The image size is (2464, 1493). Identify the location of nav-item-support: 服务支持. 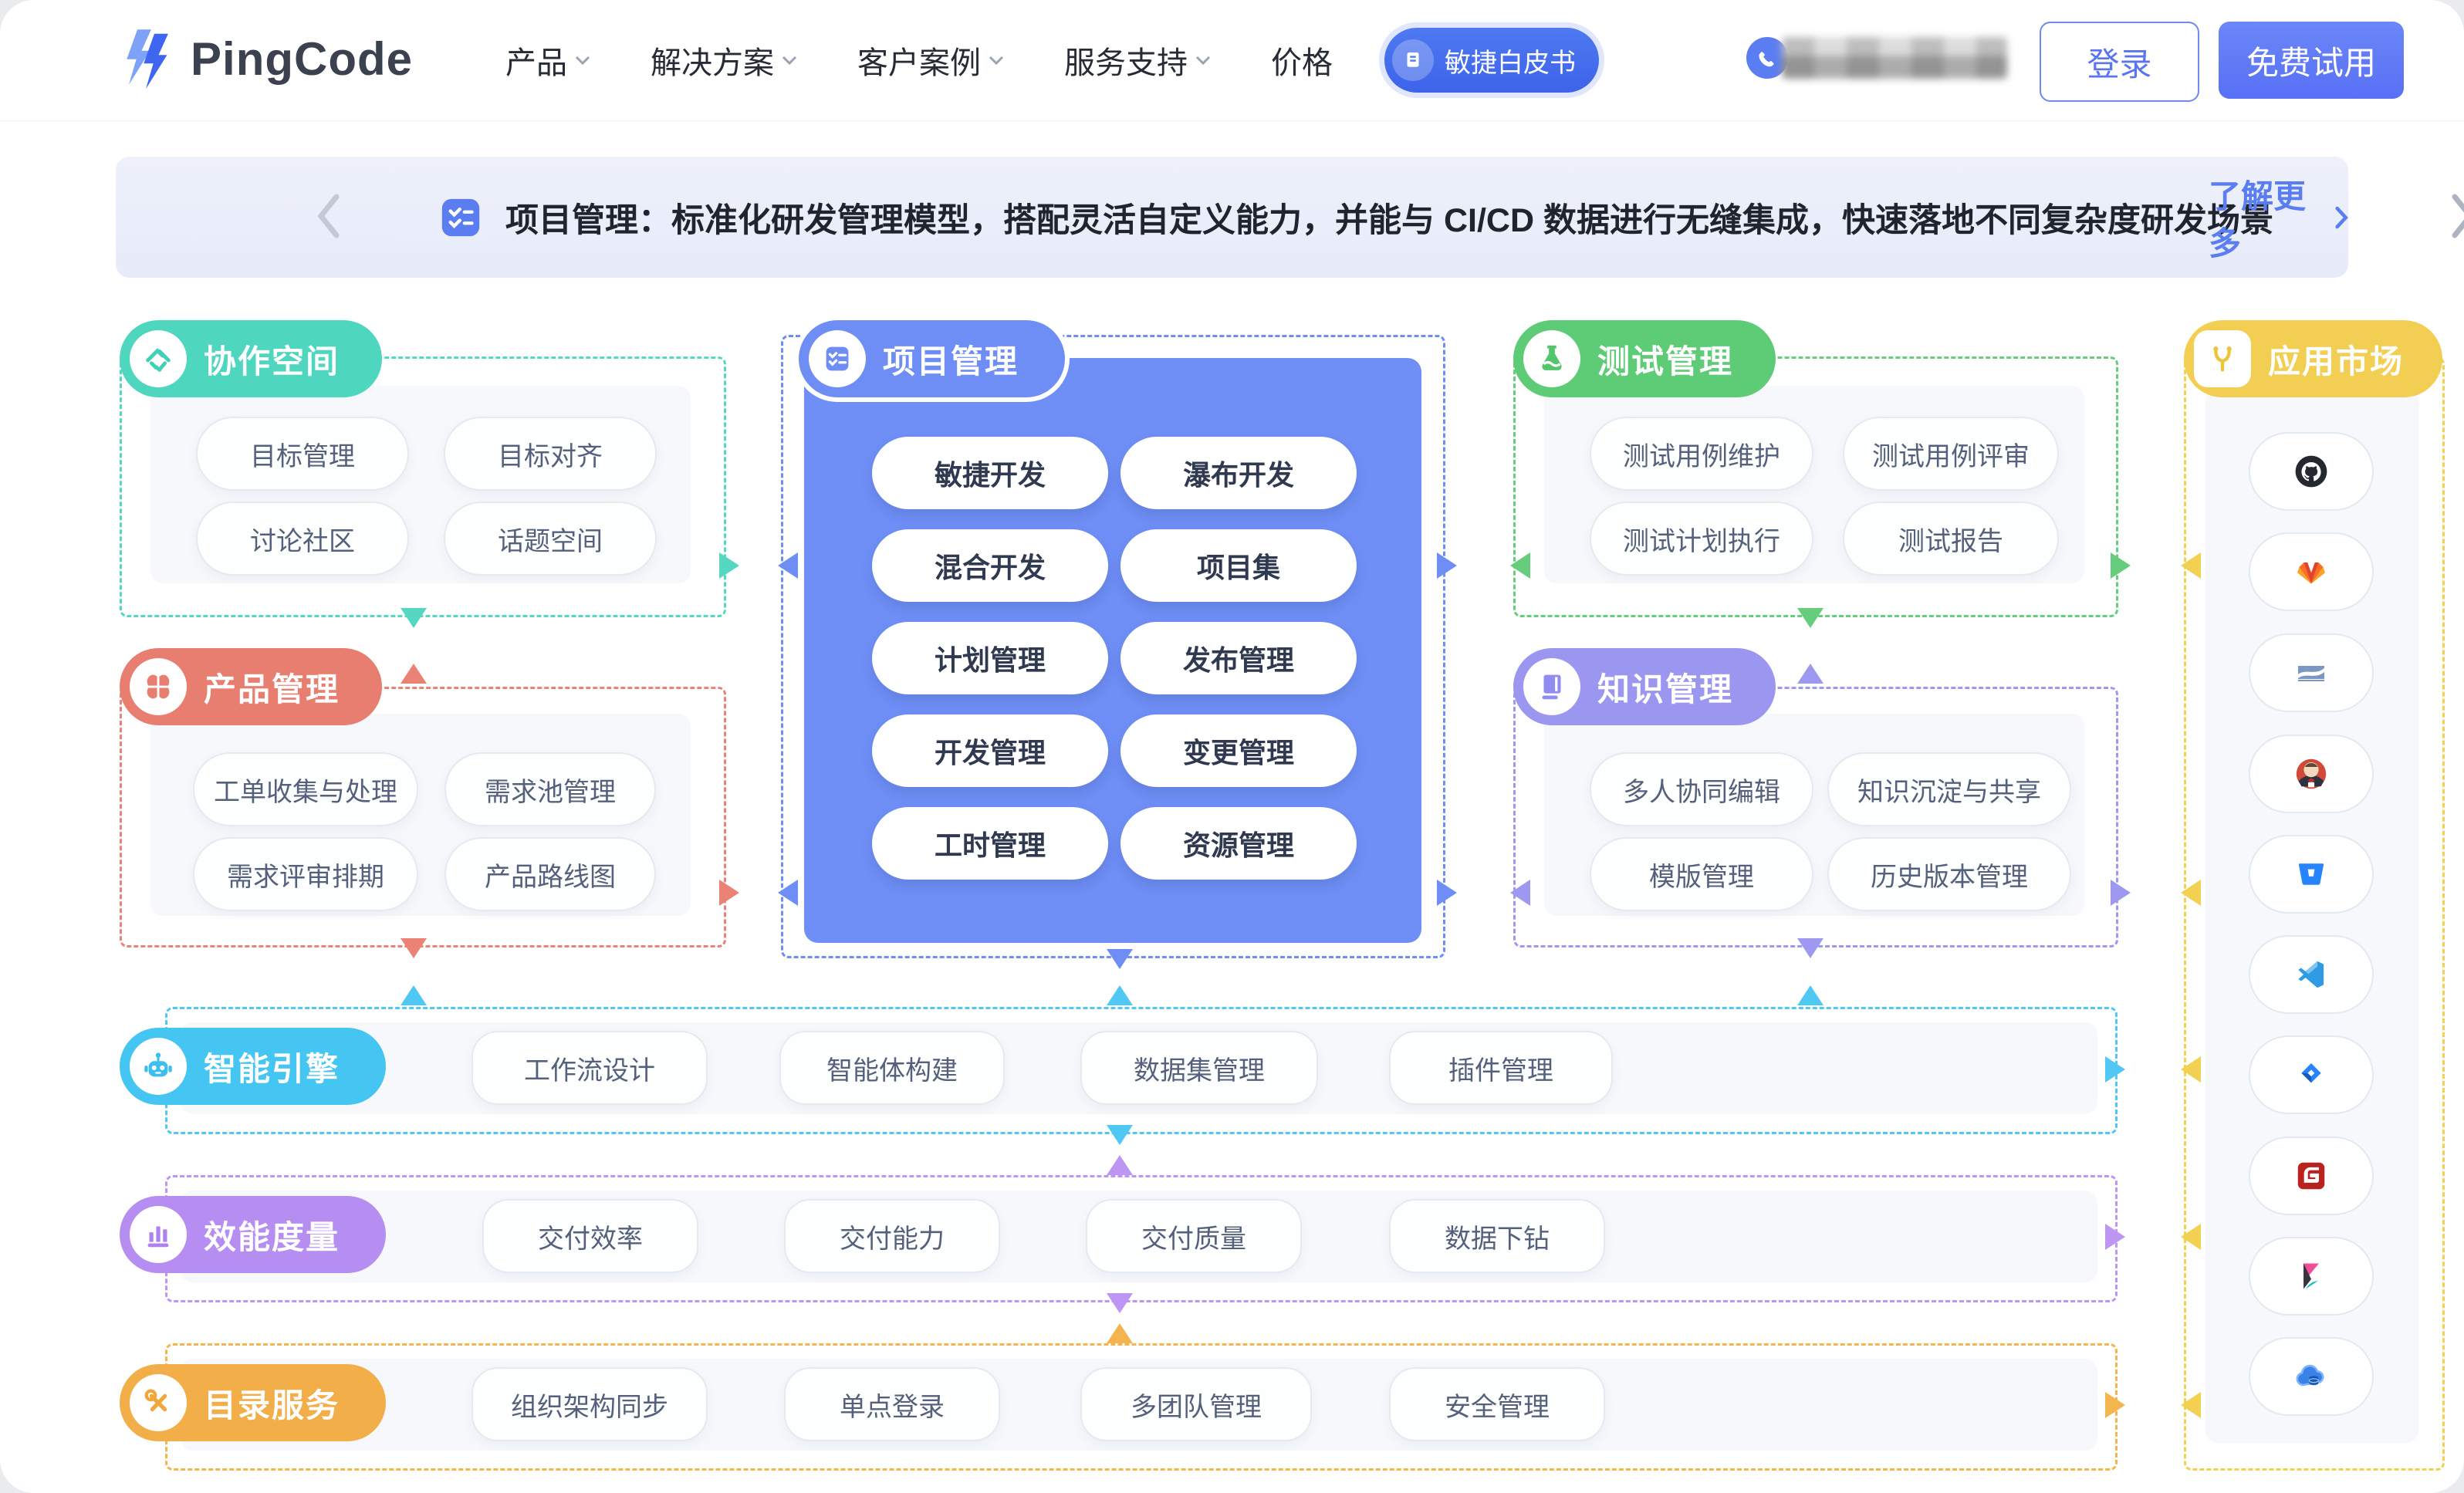
(1137, 60).